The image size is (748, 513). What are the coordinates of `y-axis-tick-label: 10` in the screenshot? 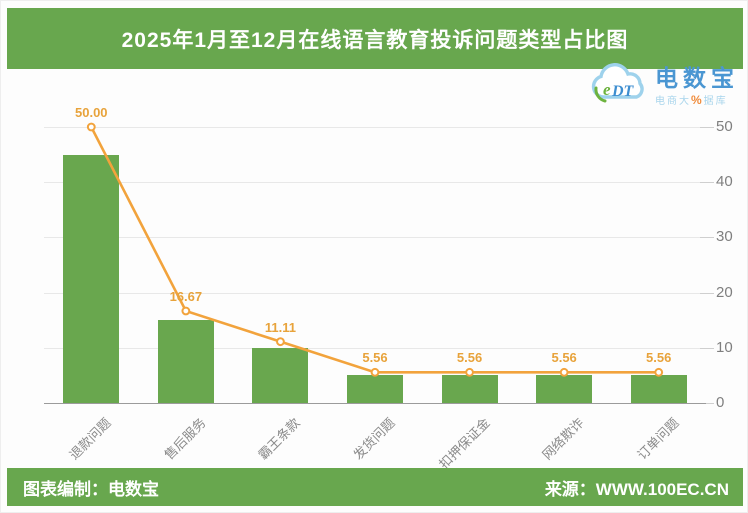 It's located at (724, 347).